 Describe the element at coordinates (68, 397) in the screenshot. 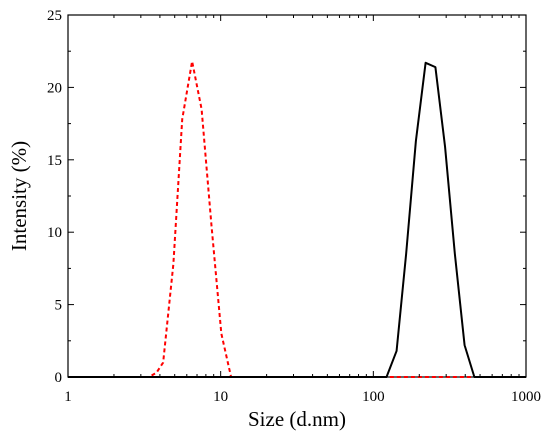

I see `x-tick-label: 1` at that location.